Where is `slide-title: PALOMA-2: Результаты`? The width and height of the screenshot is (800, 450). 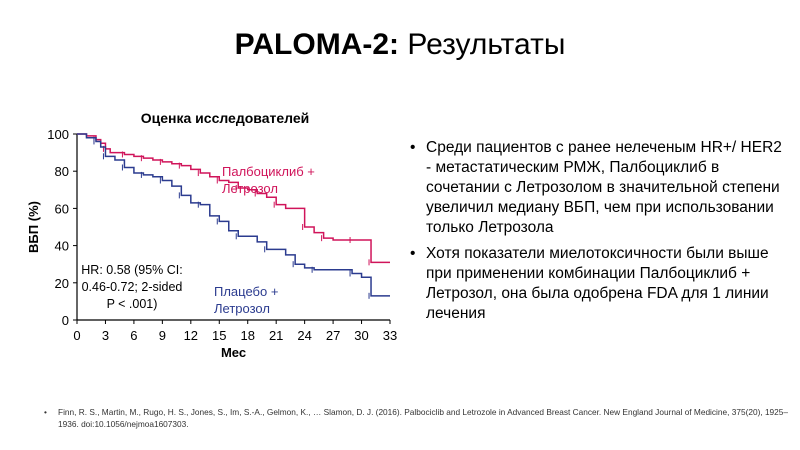
slide-title: PALOMA-2: Результаты is located at coordinates (400, 45).